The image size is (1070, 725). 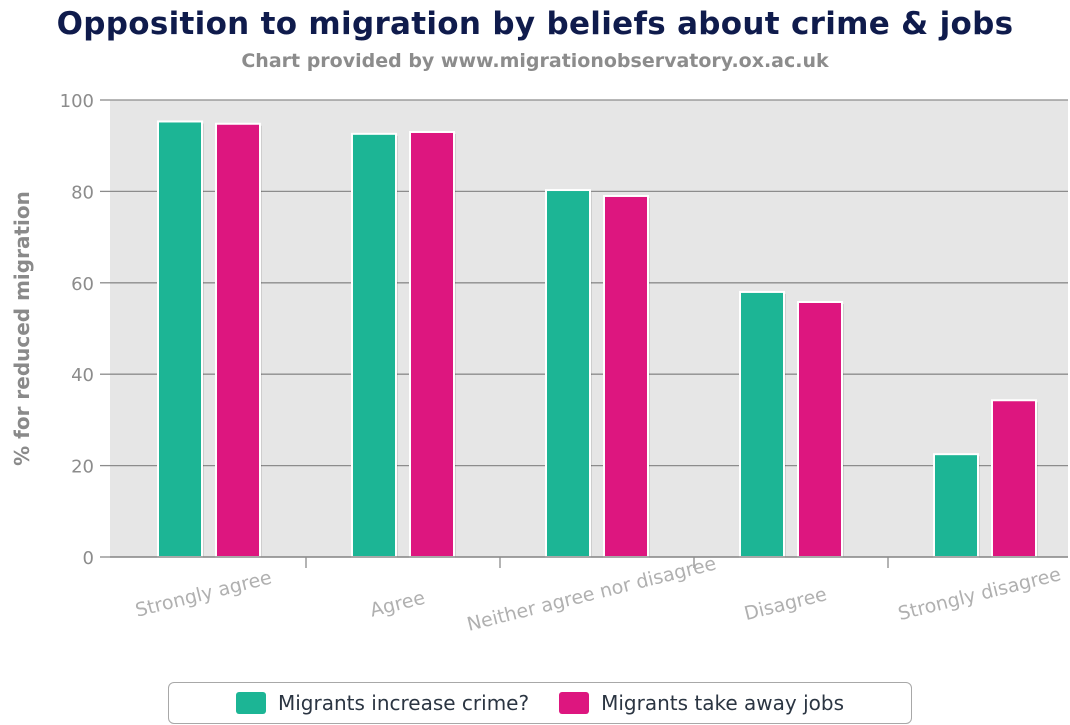 What do you see at coordinates (82, 467) in the screenshot?
I see `y-tick-label: 20` at bounding box center [82, 467].